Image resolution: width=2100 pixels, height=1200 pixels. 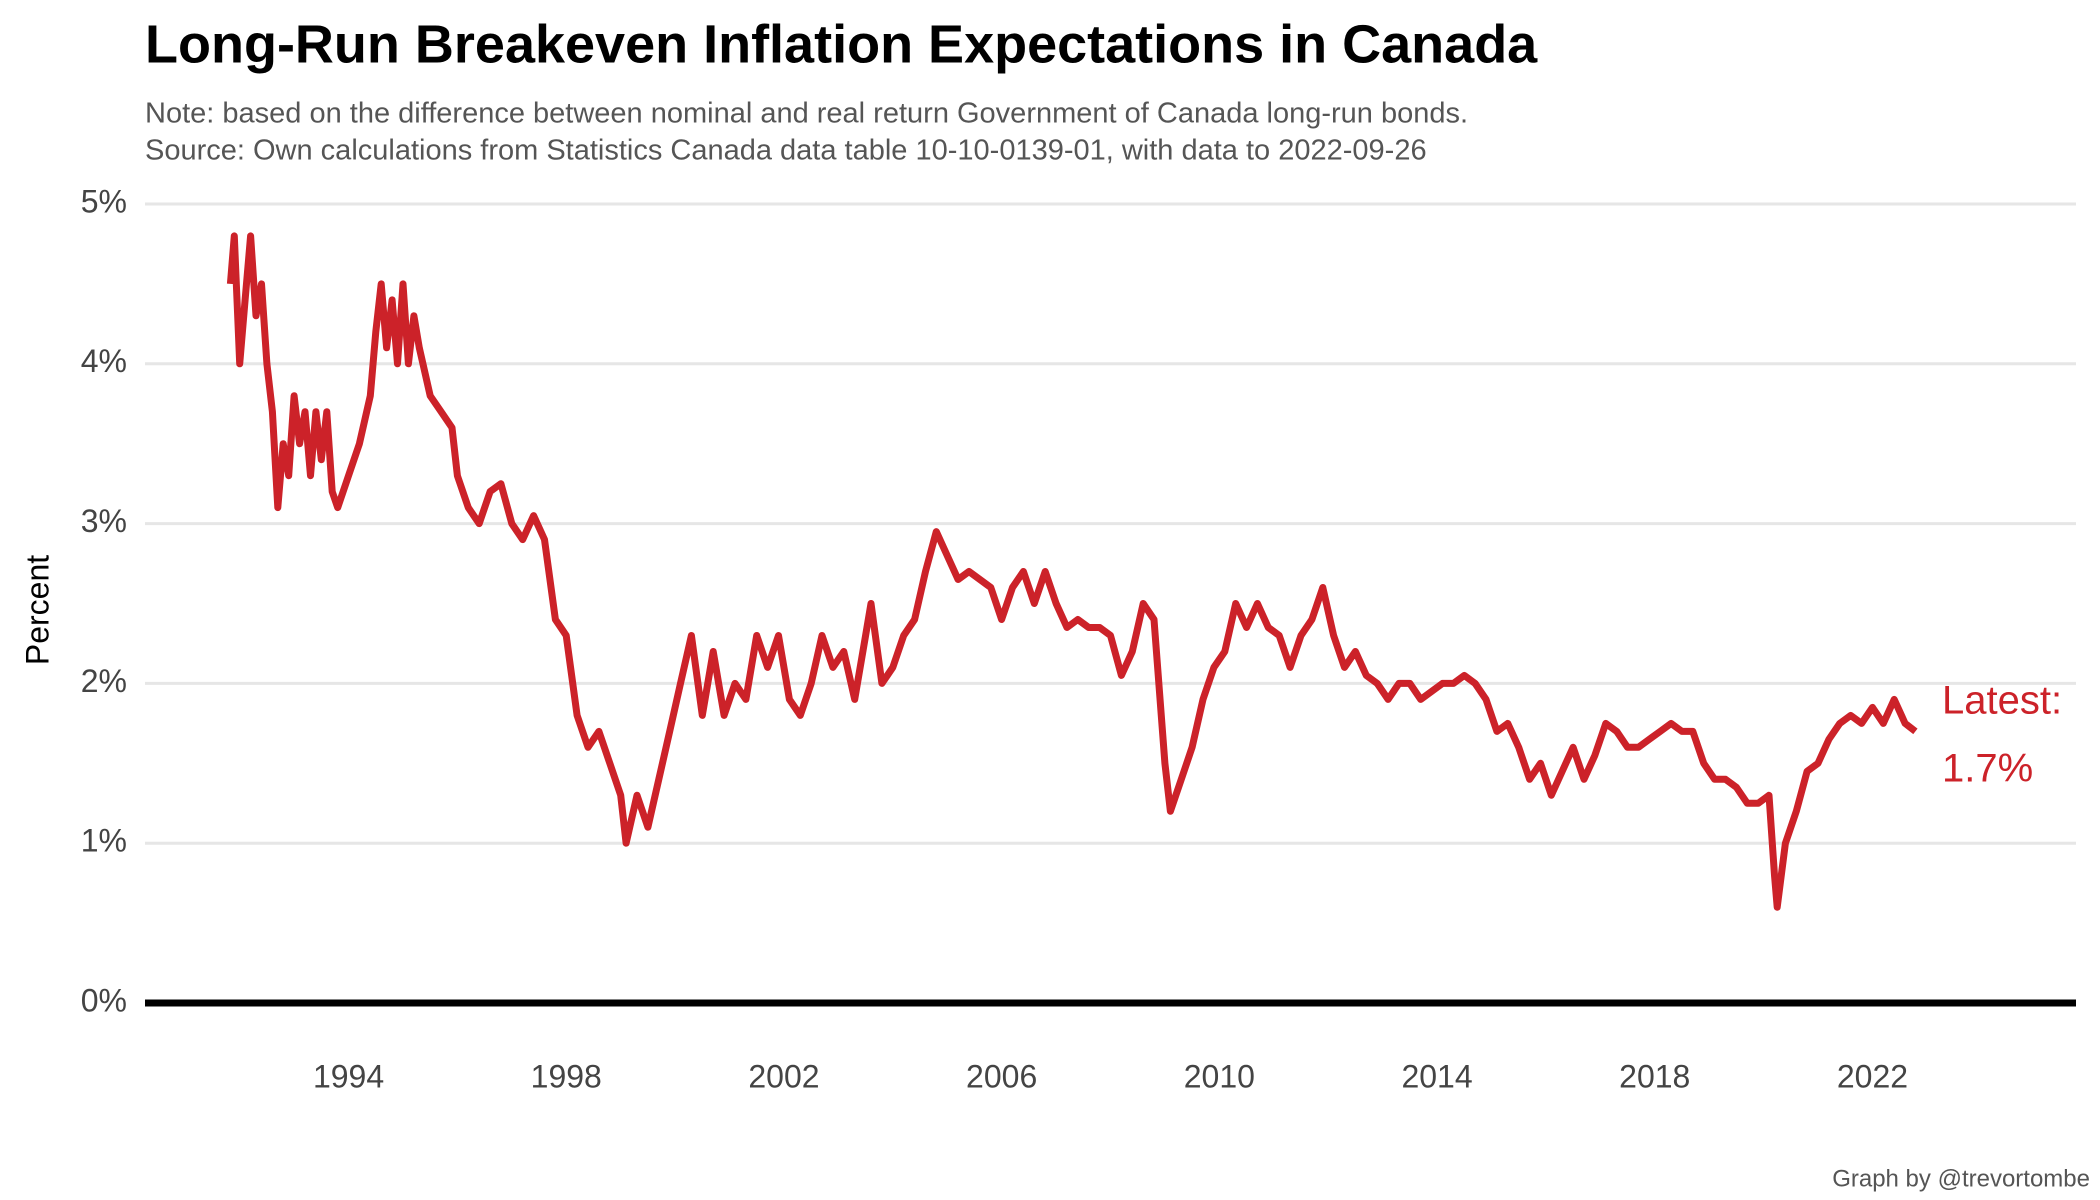 What do you see at coordinates (104, 521) in the screenshot?
I see `y-tick-label: 3%` at bounding box center [104, 521].